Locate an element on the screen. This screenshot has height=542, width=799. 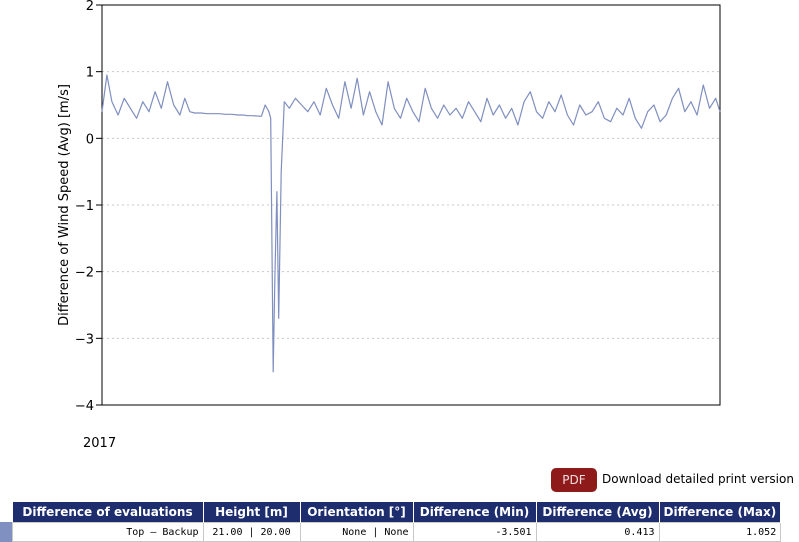
y-tick-label: −2 is located at coordinates (84, 273).